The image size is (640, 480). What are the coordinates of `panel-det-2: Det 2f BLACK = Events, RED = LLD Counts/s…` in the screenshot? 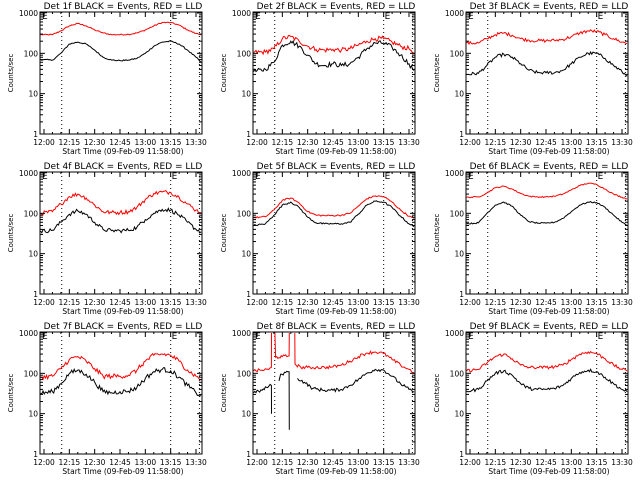 It's located at (320, 79).